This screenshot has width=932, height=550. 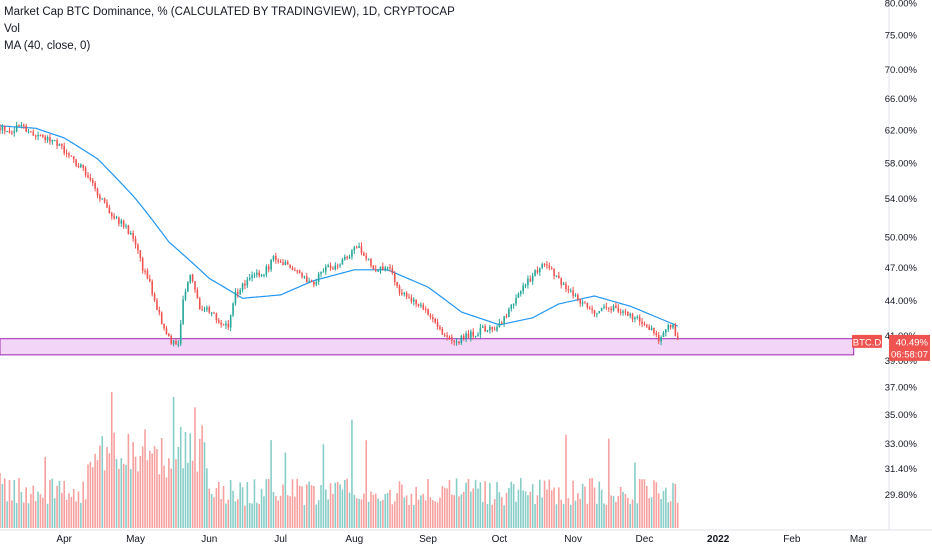 I want to click on price-axis, so click(x=910, y=275).